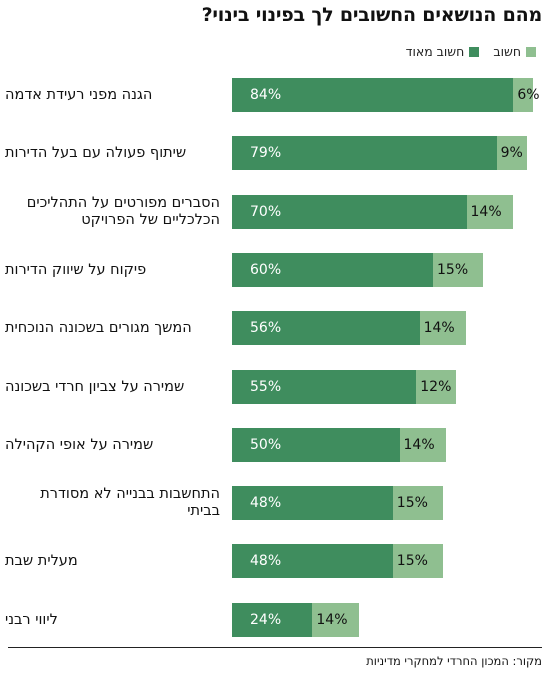  I want to click on category-label-text: ליווי רבני, so click(31, 619).